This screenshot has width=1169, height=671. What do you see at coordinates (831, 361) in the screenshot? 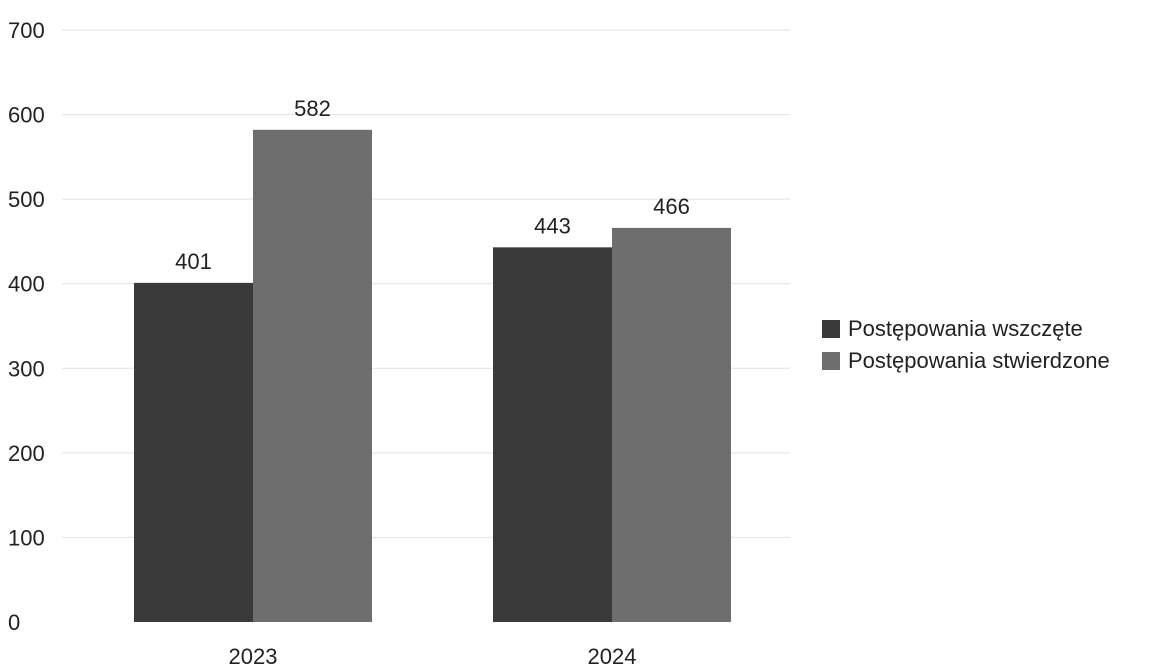
I see `legend-swatch-stwierdzone` at bounding box center [831, 361].